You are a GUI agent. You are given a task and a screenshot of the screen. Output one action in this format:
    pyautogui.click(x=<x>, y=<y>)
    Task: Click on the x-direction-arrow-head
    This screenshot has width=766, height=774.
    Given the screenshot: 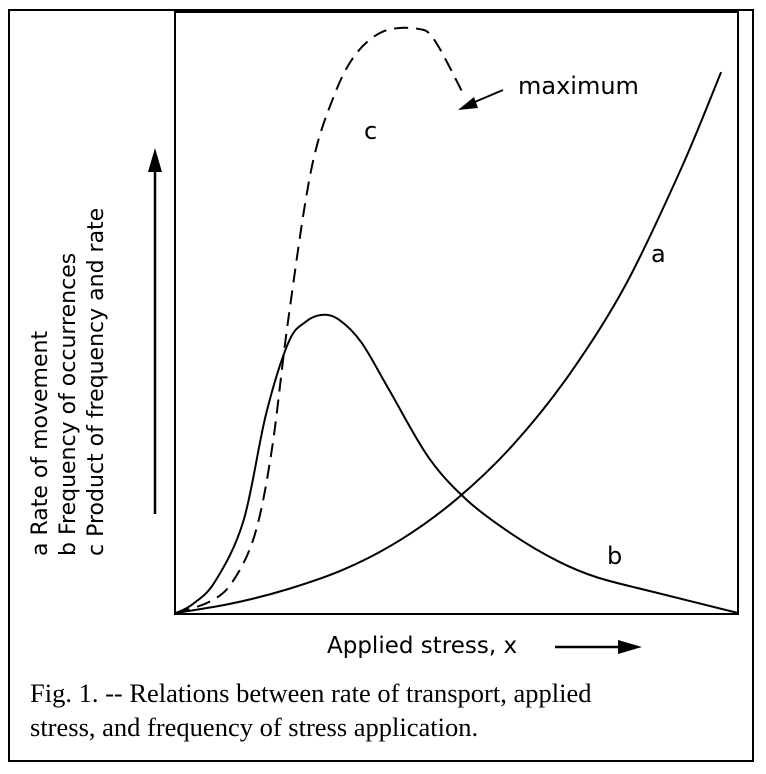 What is the action you would take?
    pyautogui.click(x=630, y=647)
    